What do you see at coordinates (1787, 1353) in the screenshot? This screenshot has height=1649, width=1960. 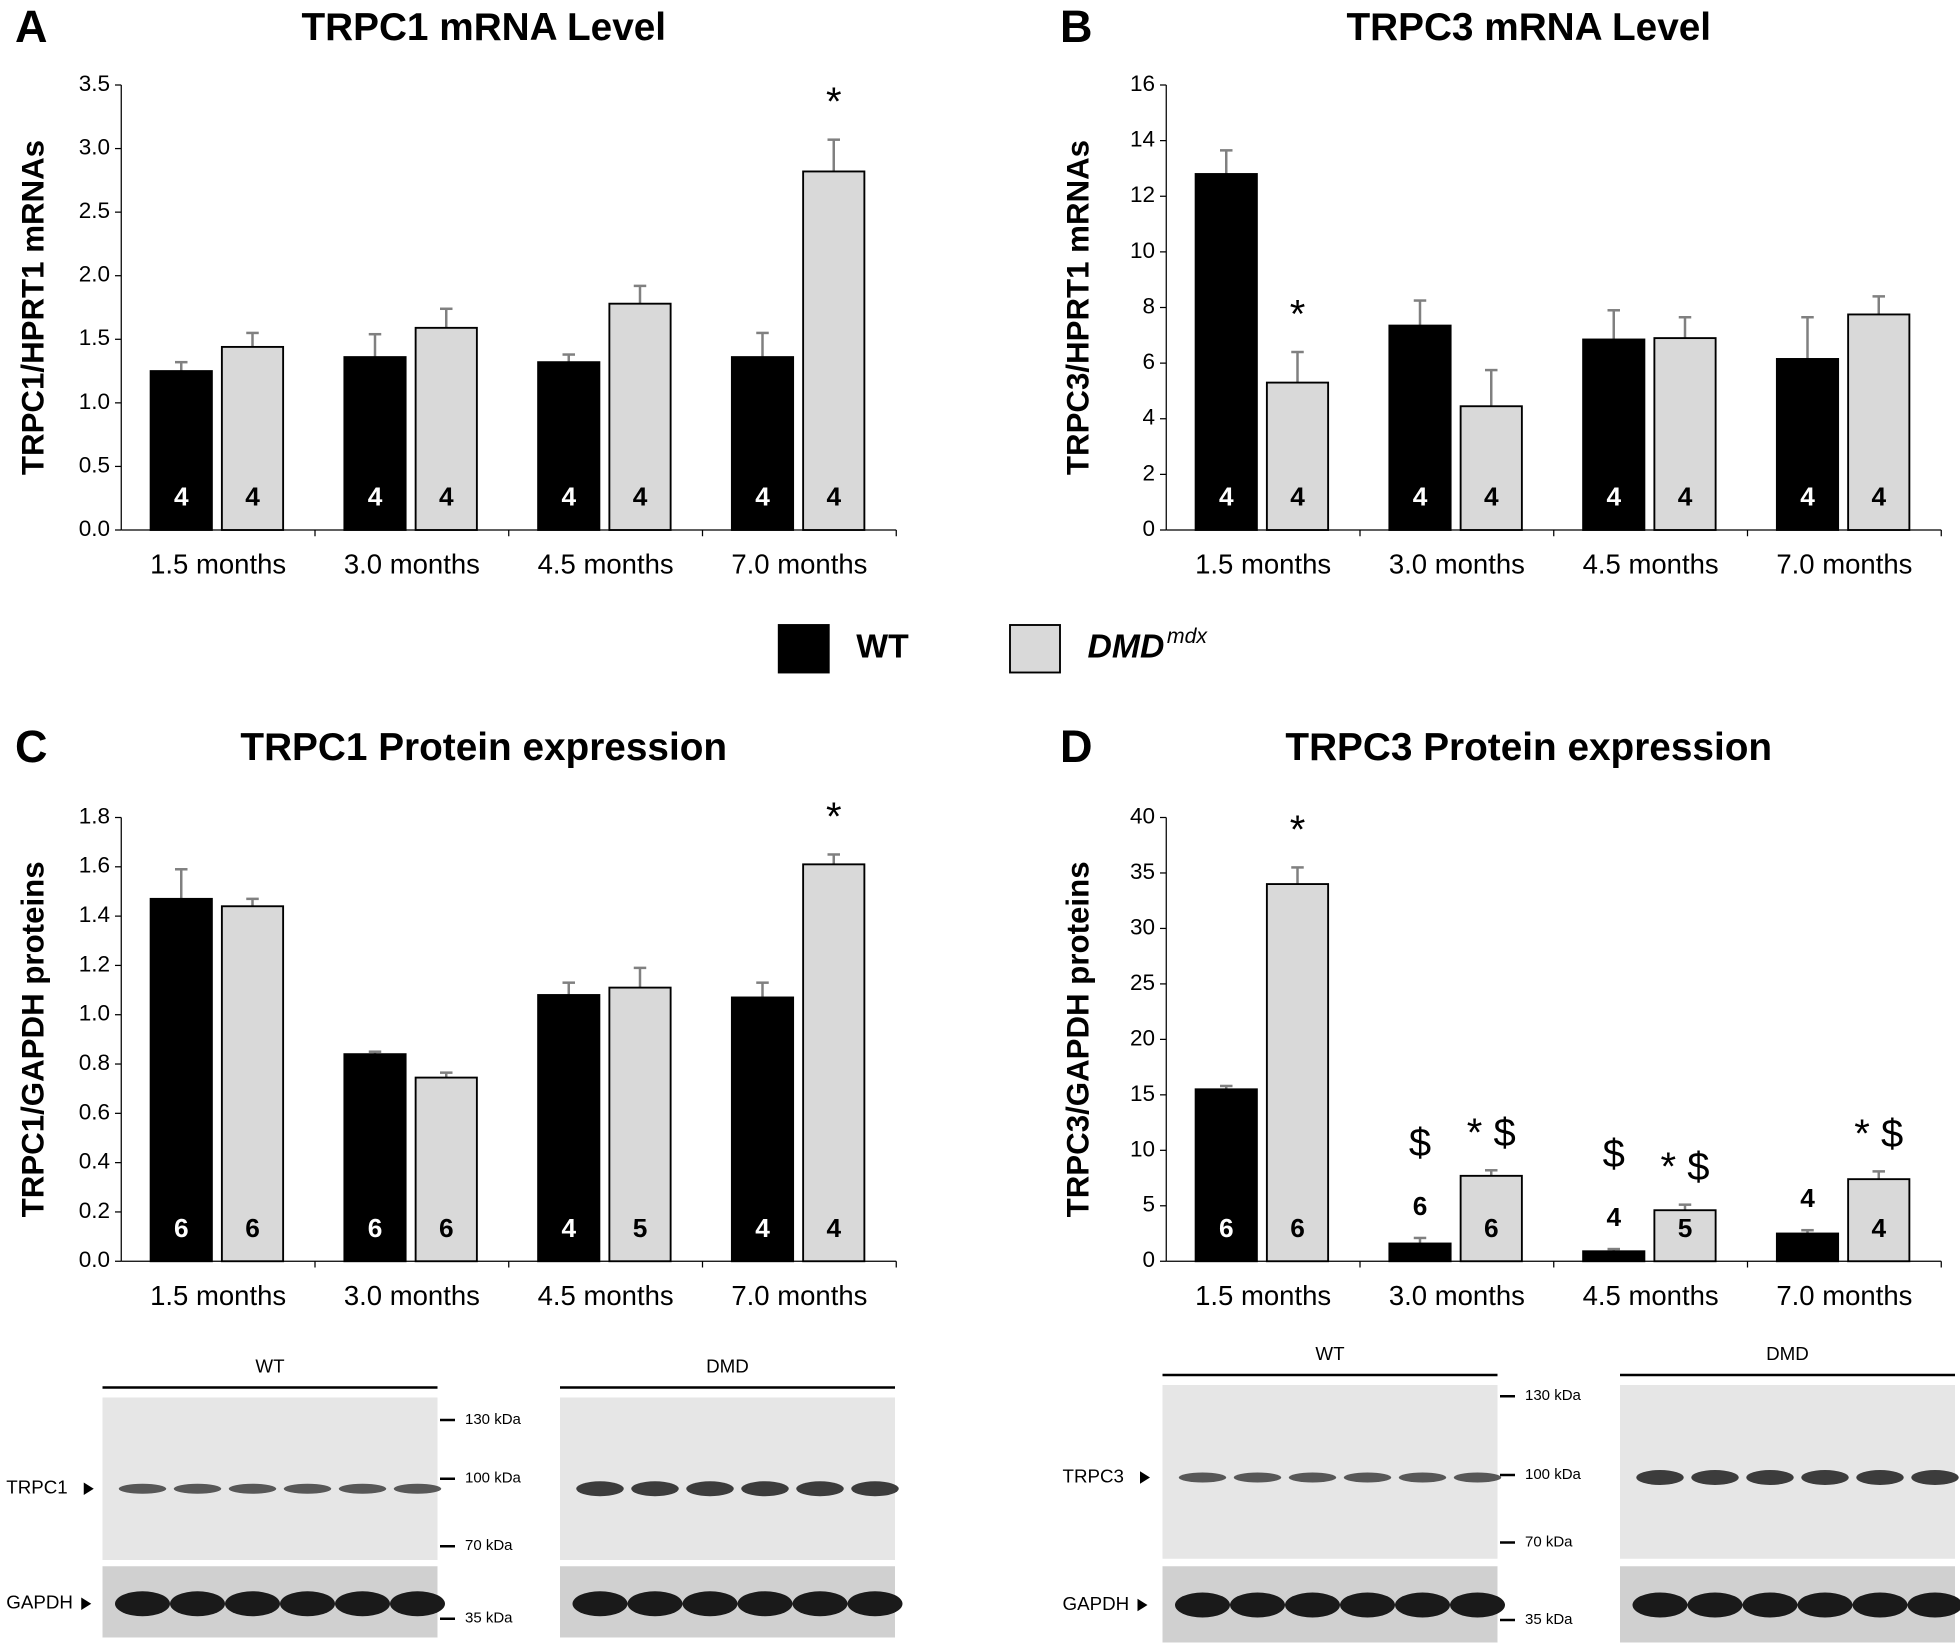 I see `blot-group-label: DMD` at bounding box center [1787, 1353].